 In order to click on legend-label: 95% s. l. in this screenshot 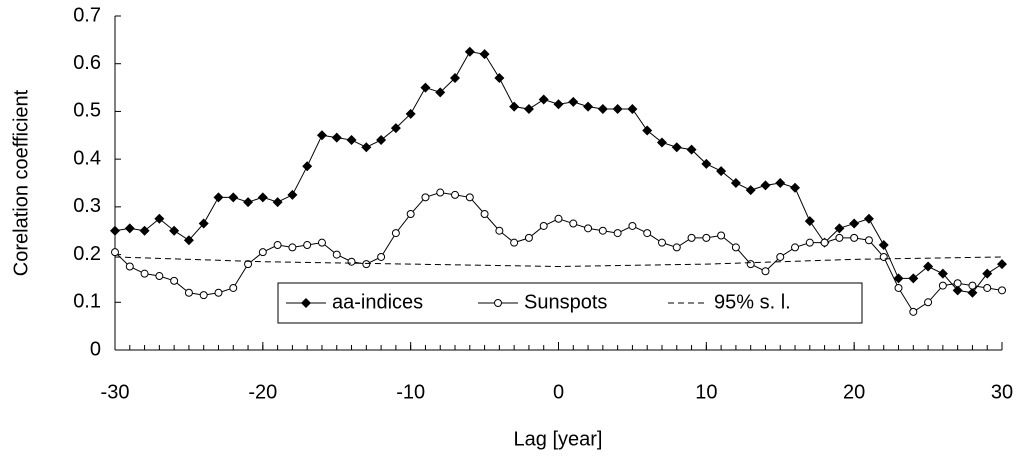, I will do `click(752, 302)`.